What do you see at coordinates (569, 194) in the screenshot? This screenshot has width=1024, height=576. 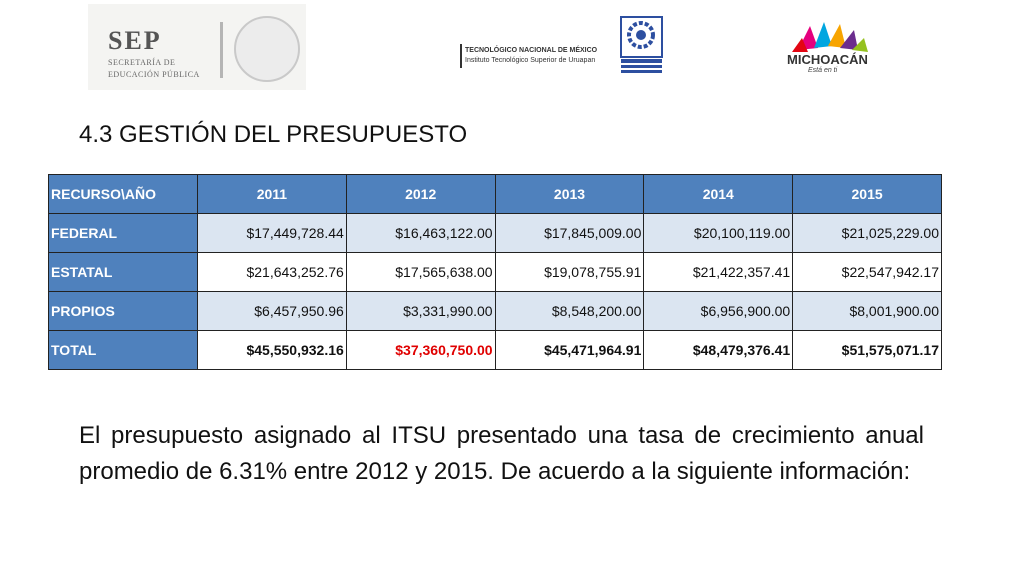 I see `column-header: 2013` at bounding box center [569, 194].